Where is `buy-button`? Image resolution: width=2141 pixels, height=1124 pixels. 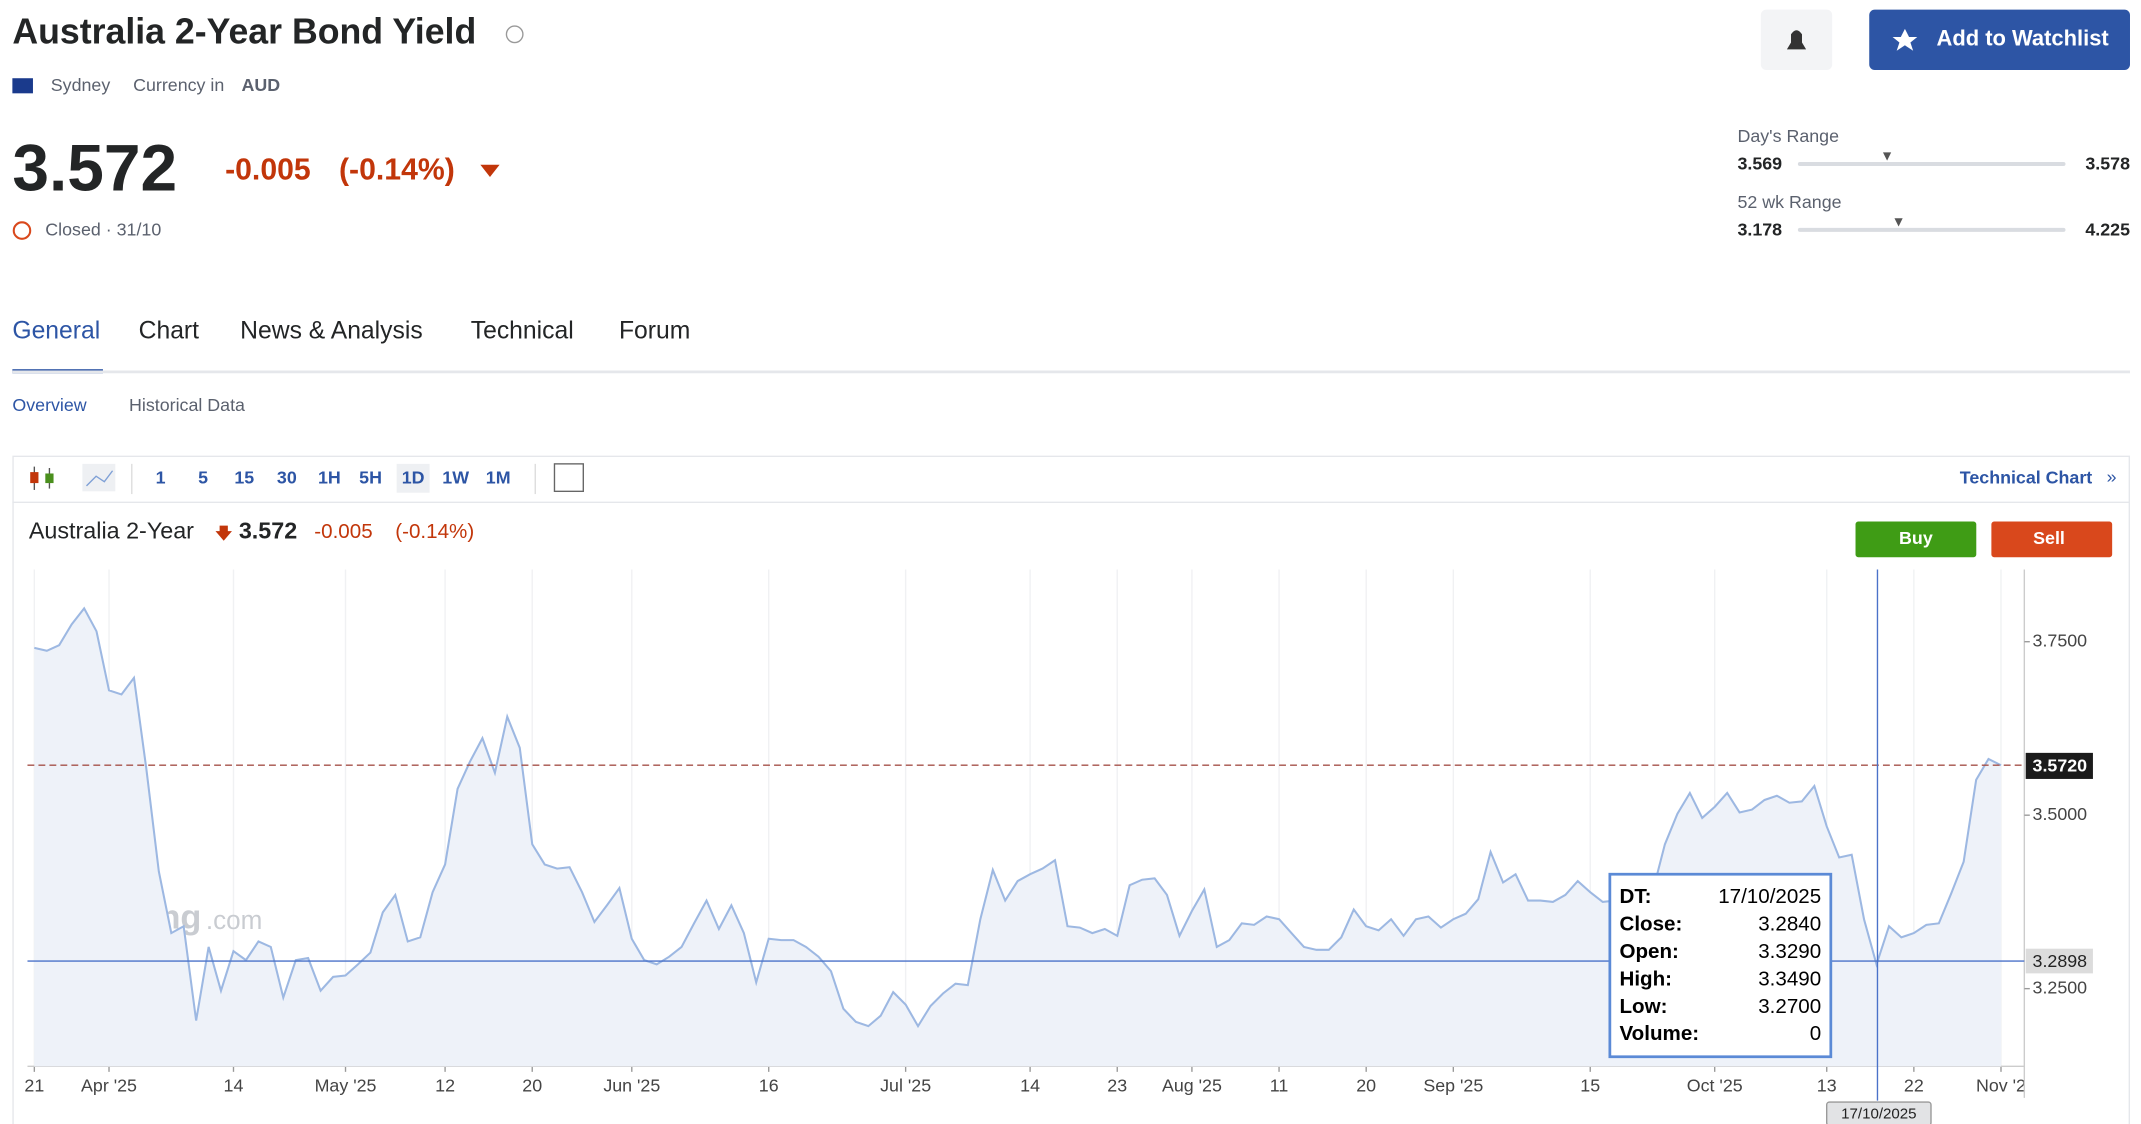 buy-button is located at coordinates (1916, 539).